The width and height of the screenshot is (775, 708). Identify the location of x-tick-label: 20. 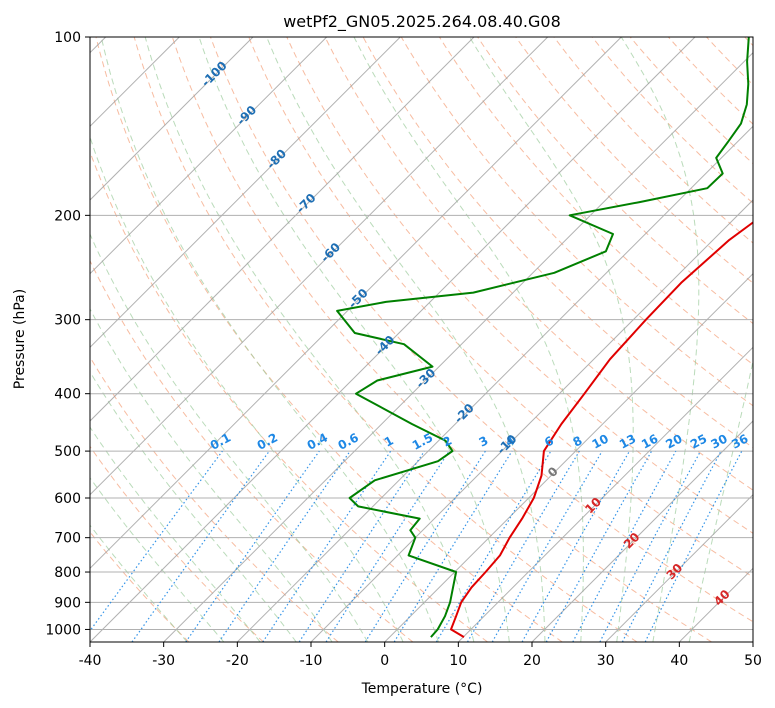
(532, 661).